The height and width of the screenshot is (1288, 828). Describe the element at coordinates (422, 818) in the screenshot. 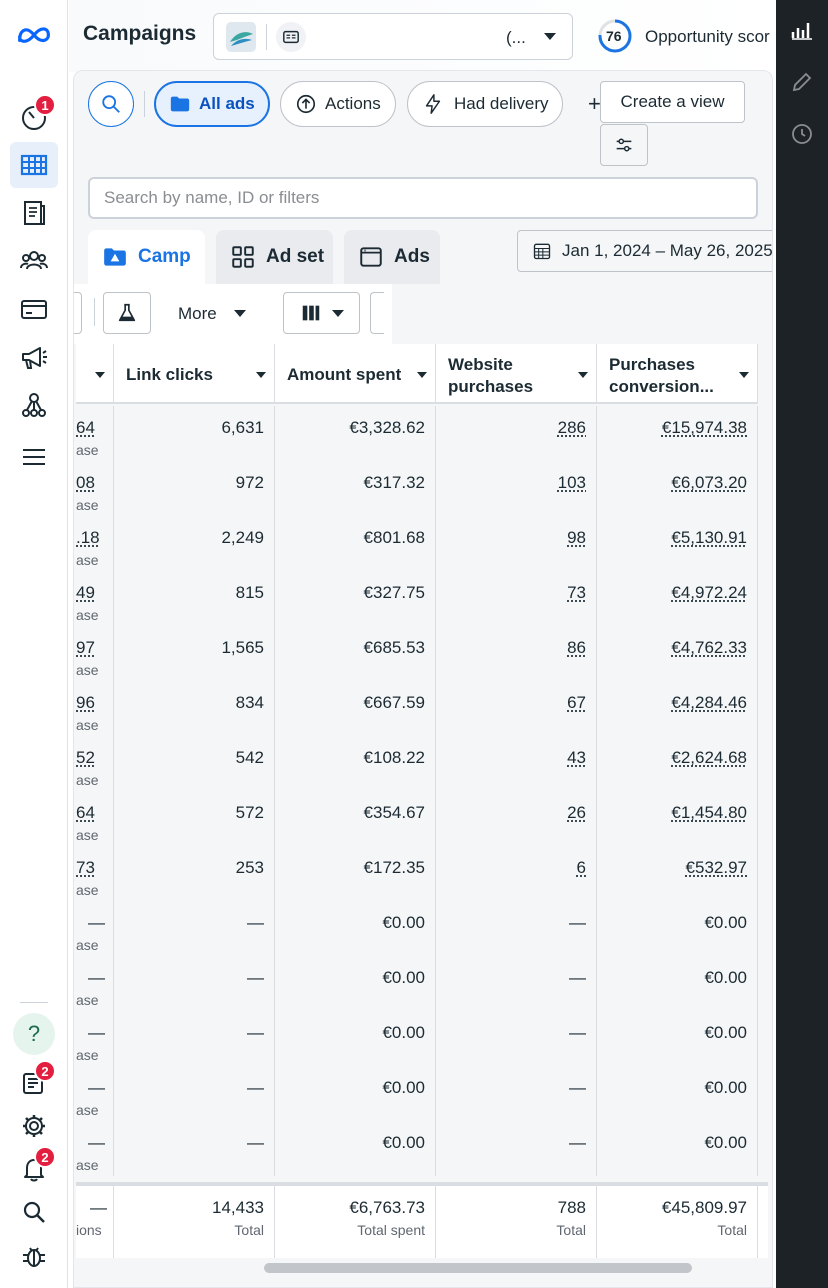

I see `table-row: 64 ase 572 €354.67 26 €1,454.80` at that location.